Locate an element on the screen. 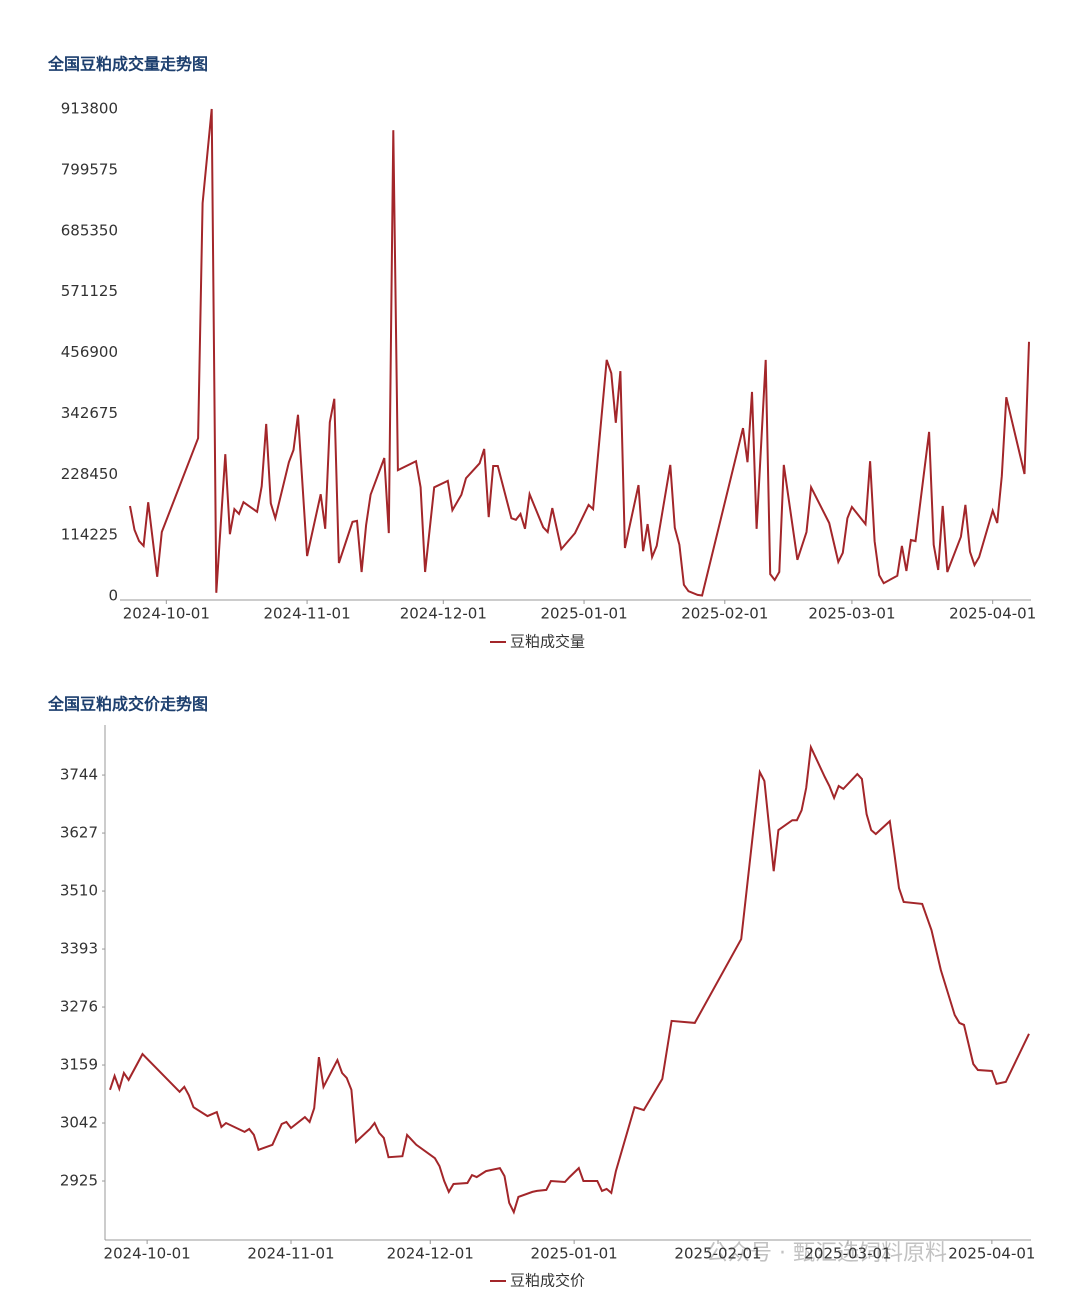  y-tick-label: 685350 is located at coordinates (89, 230).